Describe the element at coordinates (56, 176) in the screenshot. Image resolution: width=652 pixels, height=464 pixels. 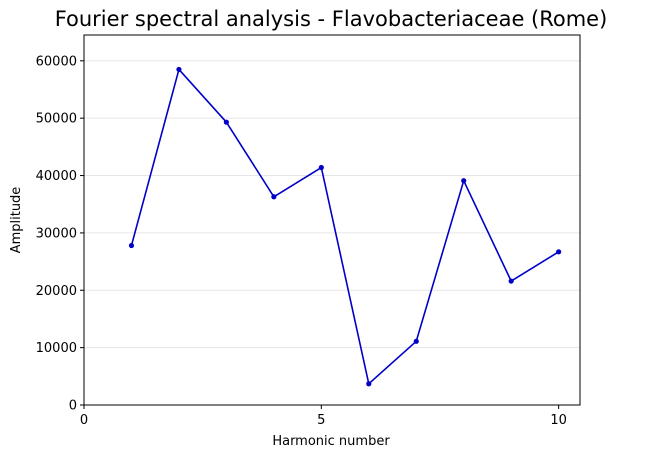
I see `y-tick-label: 40000` at that location.